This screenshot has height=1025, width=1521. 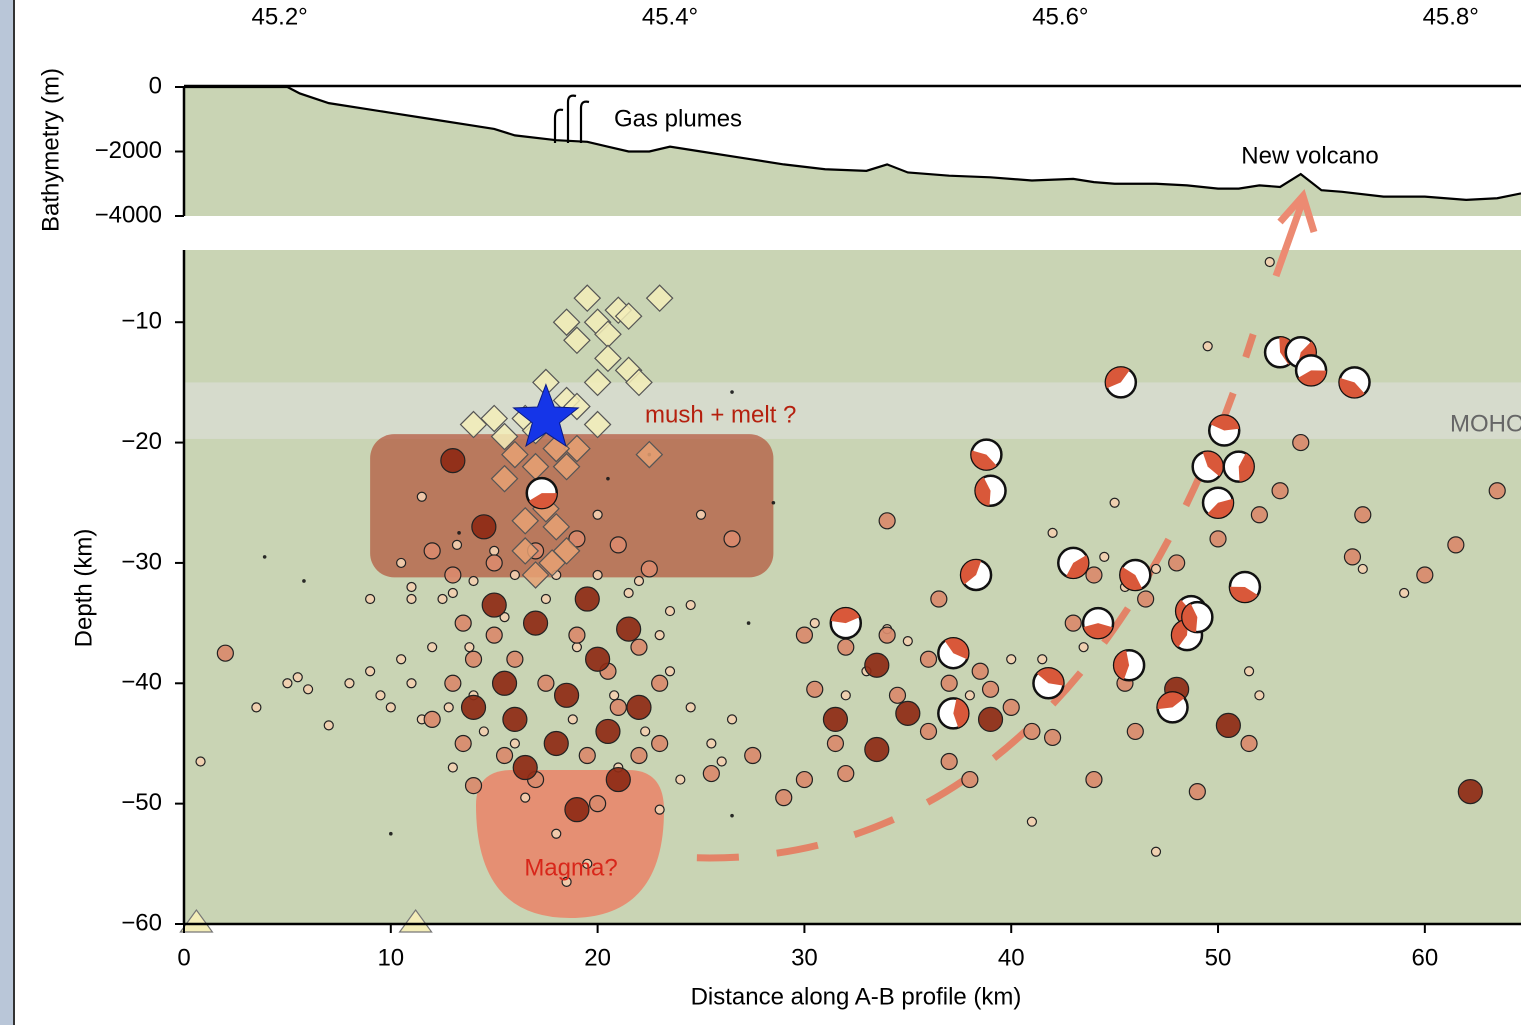 What do you see at coordinates (804, 957) in the screenshot?
I see `x-tick-label: 30` at bounding box center [804, 957].